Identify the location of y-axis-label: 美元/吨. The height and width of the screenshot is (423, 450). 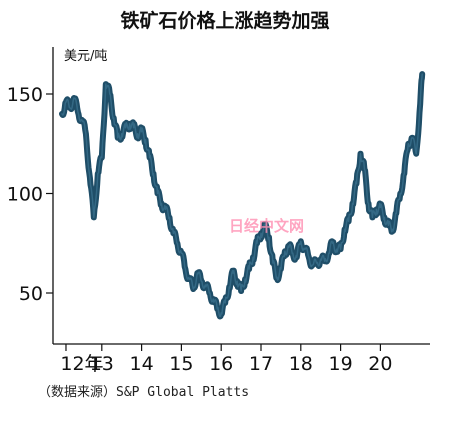
(85, 56).